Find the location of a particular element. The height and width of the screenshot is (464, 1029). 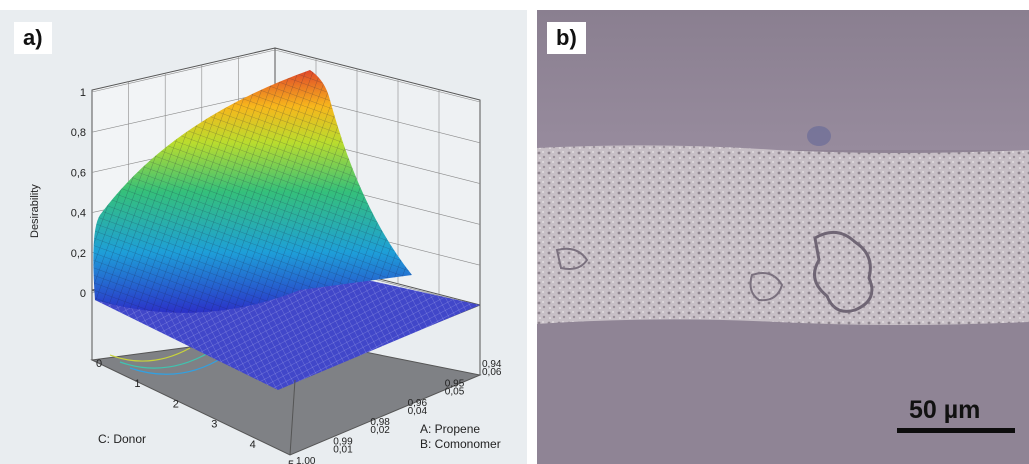

comonomer-tick-label: 0,01 is located at coordinates (343, 450).